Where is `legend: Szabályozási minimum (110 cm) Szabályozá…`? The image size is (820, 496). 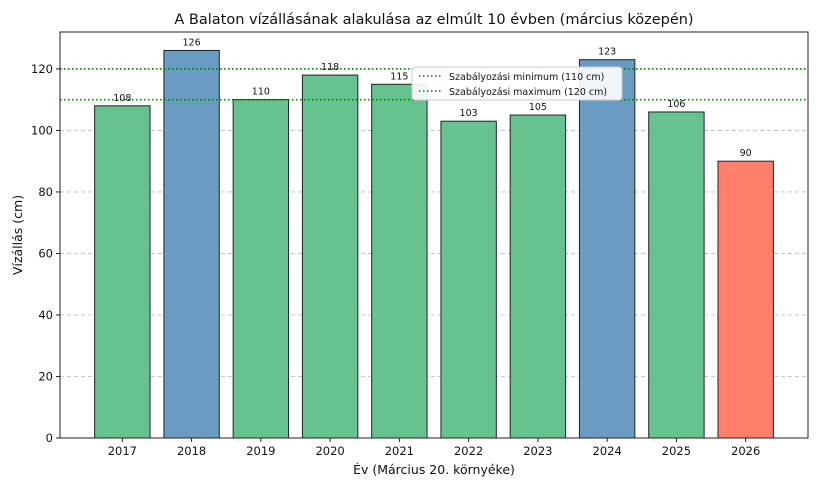 legend: Szabályozási minimum (110 cm) Szabályozá… is located at coordinates (517, 83).